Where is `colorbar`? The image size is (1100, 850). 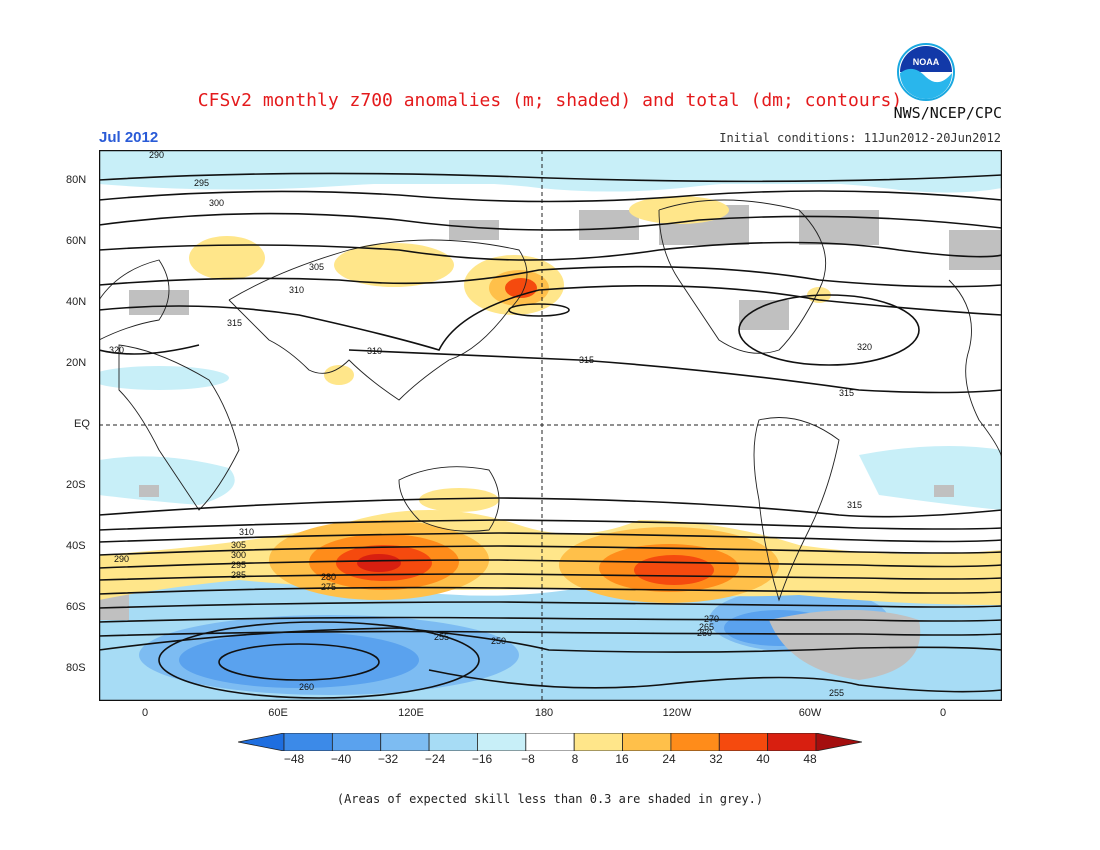
colorbar is located at coordinates (550, 742).